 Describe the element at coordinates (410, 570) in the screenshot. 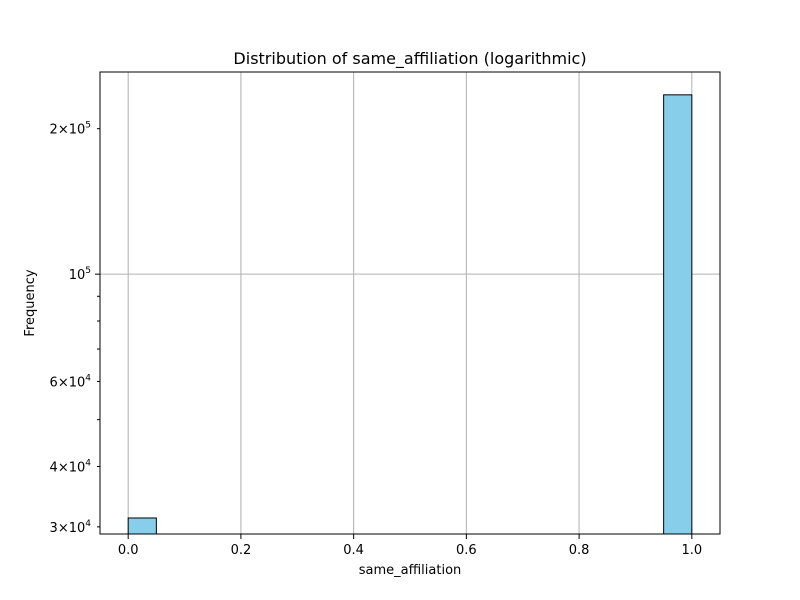

I see `x-axis-label: same_affiliation` at that location.